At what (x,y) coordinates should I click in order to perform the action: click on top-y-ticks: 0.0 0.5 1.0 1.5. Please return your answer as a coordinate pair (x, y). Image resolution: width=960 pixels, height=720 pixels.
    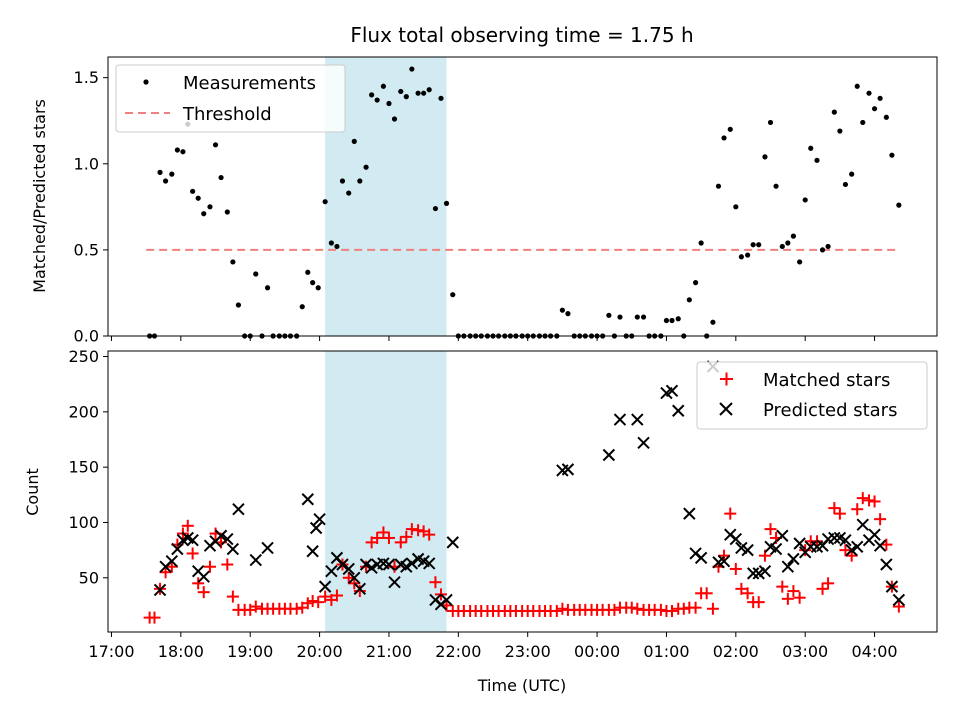
    Looking at the image, I should click on (91, 207).